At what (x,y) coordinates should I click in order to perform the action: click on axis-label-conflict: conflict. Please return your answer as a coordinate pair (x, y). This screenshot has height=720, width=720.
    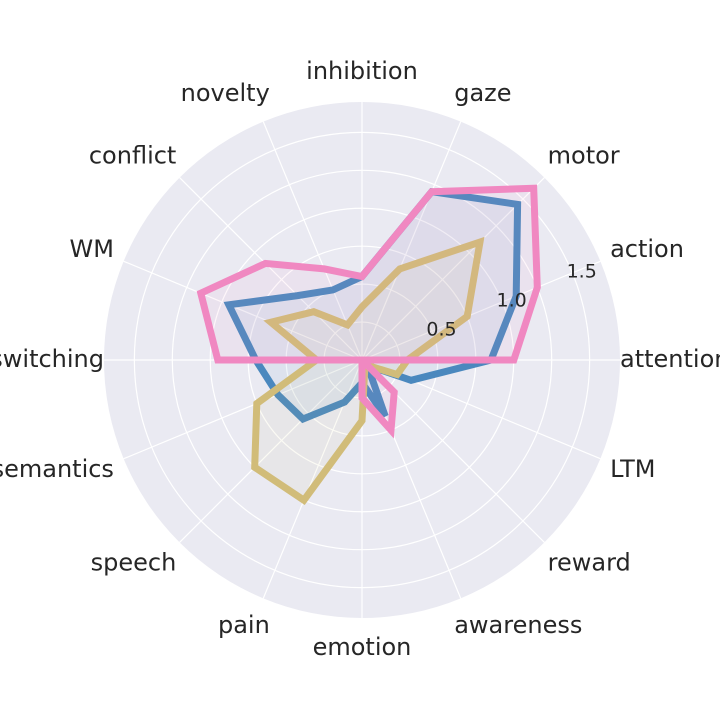
    Looking at the image, I should click on (132, 155).